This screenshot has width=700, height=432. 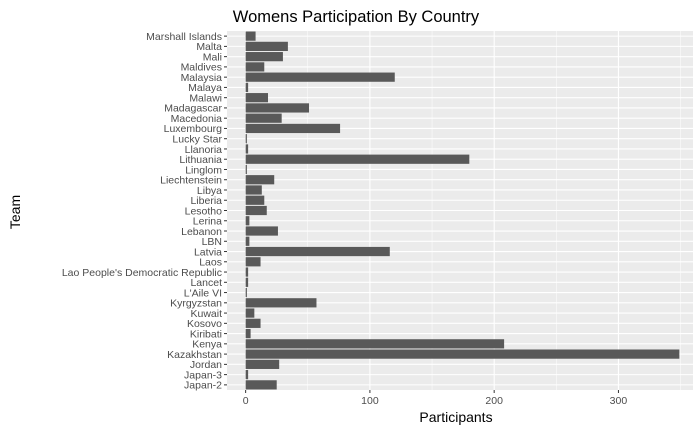 What do you see at coordinates (206, 314) in the screenshot?
I see `y-tick-label: Kuwait` at bounding box center [206, 314].